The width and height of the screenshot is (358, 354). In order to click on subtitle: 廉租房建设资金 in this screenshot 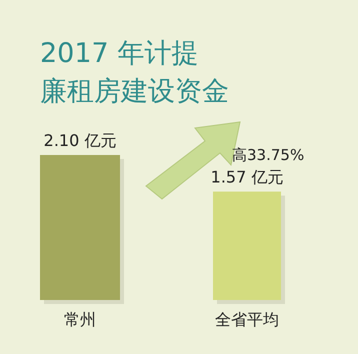, I will do `click(134, 91)`.